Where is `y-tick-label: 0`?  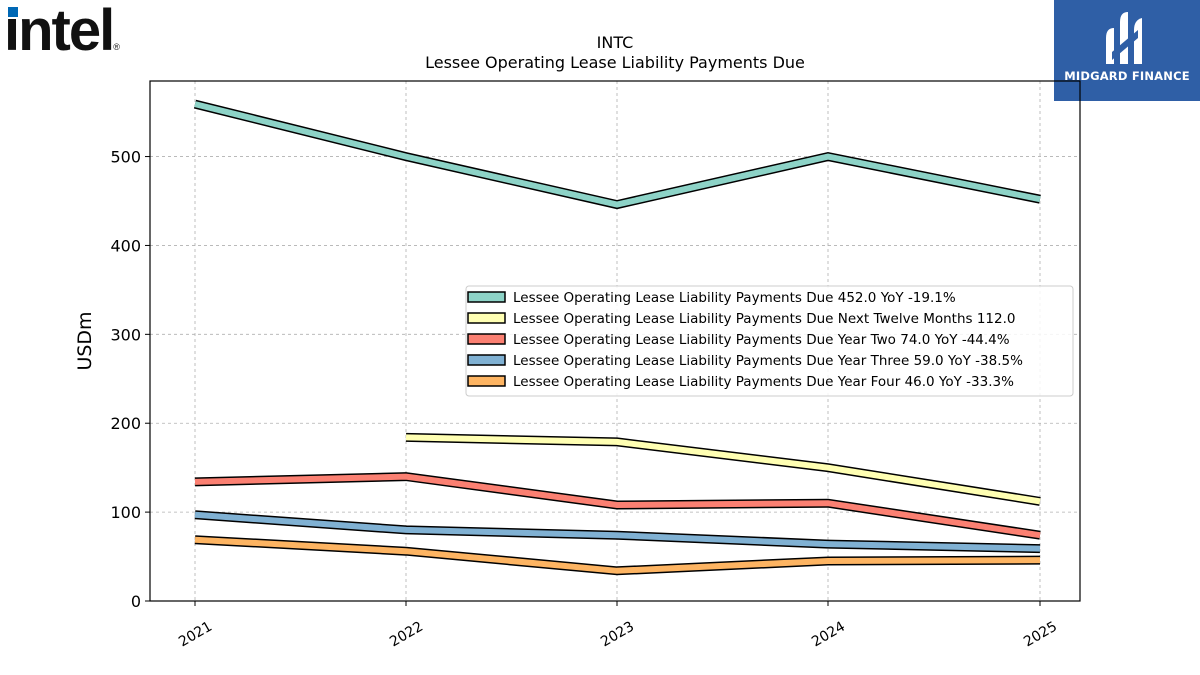 y-tick-label: 0 is located at coordinates (136, 601).